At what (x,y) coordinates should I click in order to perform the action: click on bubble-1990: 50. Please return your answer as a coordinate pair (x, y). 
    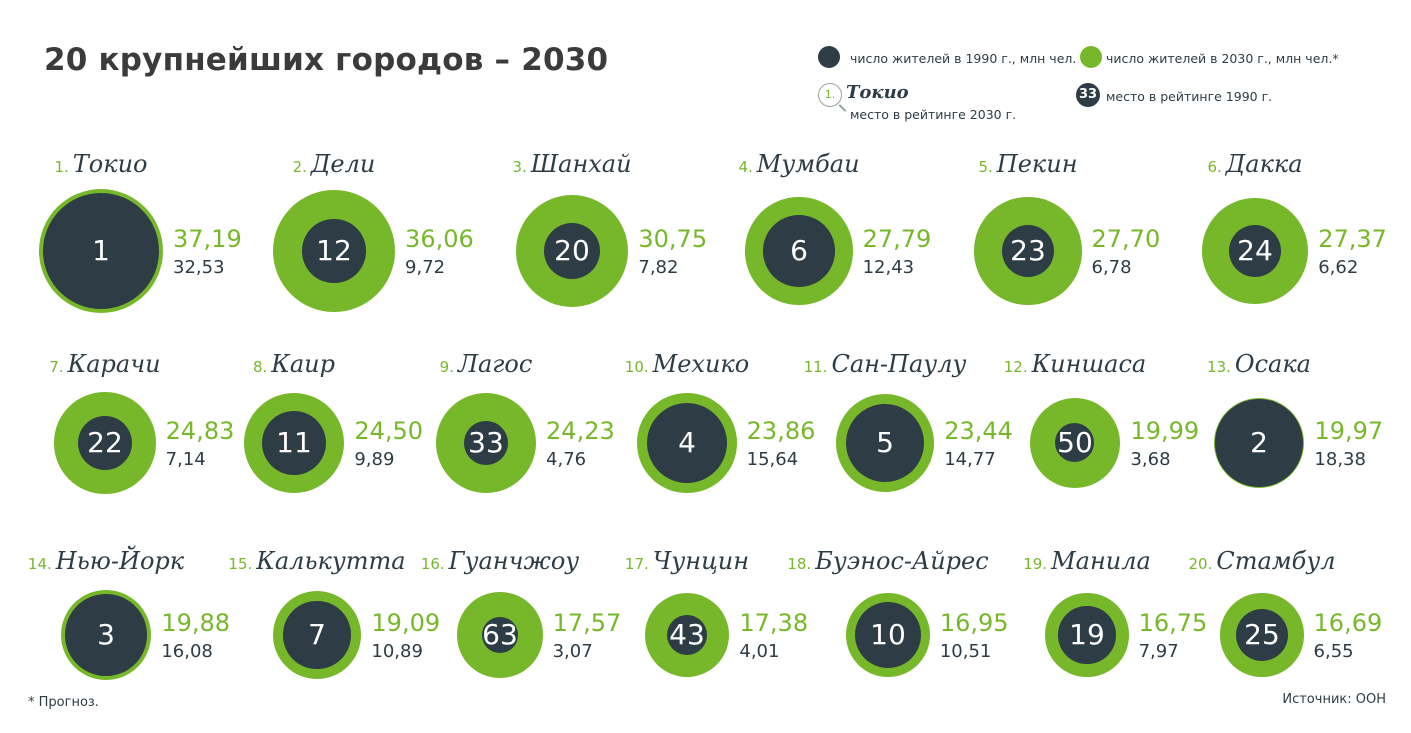
    Looking at the image, I should click on (1075, 443).